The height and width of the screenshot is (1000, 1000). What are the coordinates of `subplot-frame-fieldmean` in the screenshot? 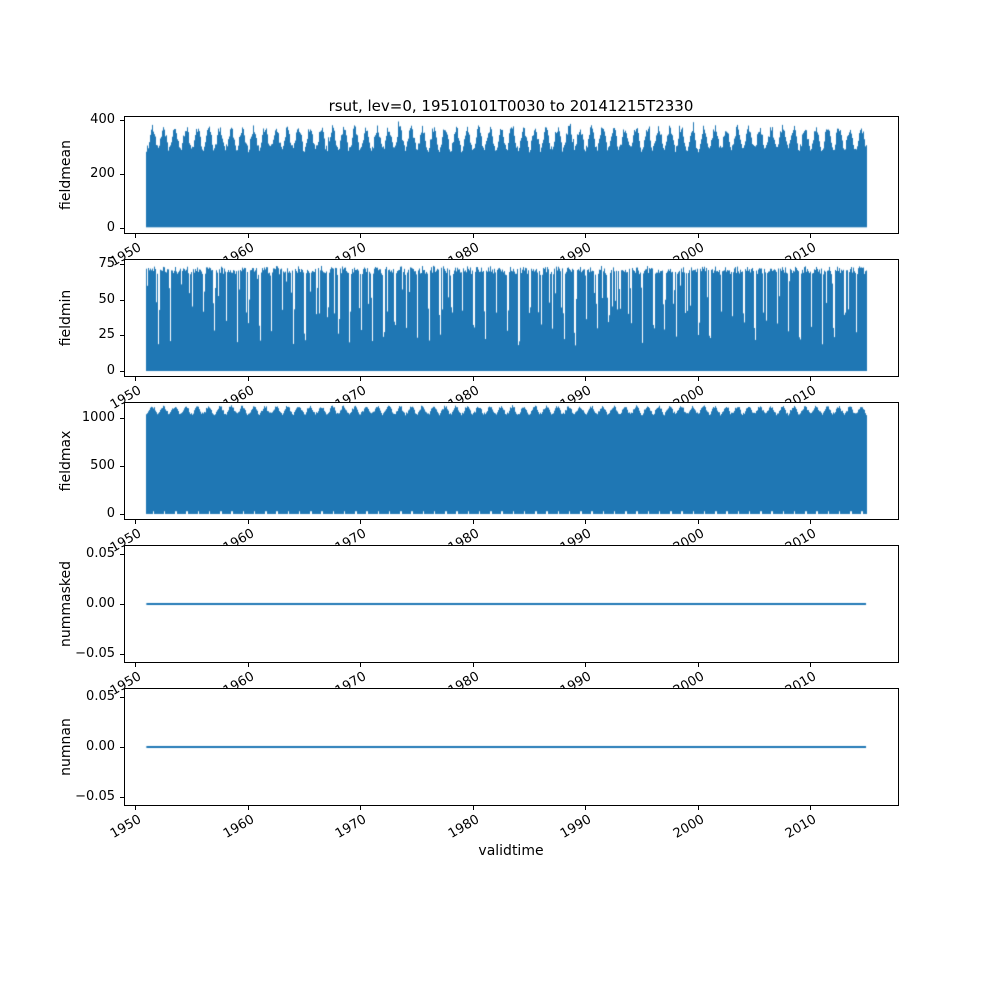 It's located at (511, 175).